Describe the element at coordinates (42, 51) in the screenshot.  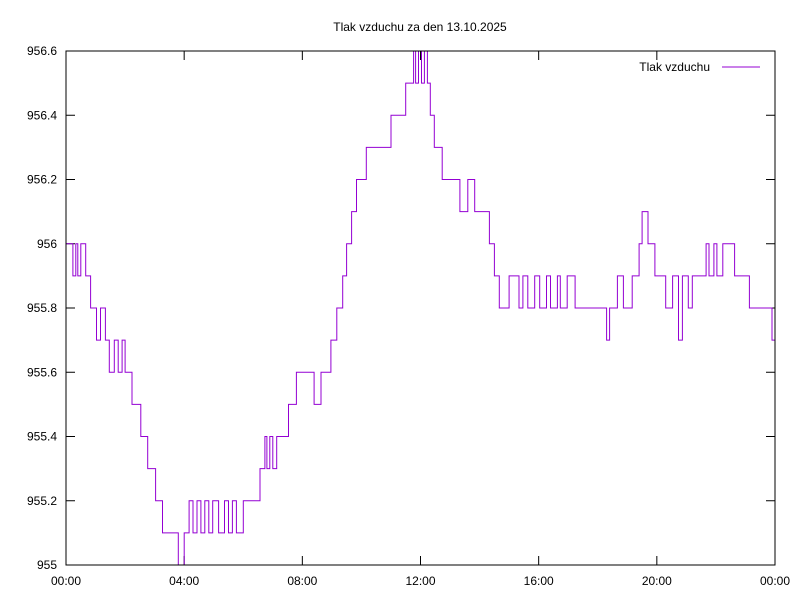
I see `y-tick-label: 956.6` at that location.